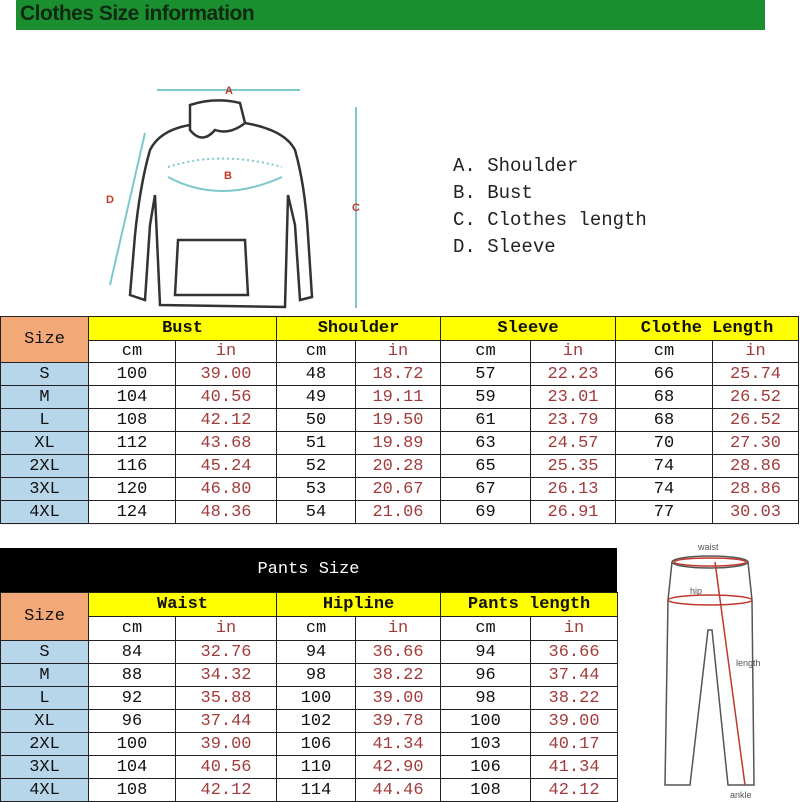  Describe the element at coordinates (485, 420) in the screenshot. I see `cm-cell: 61` at that location.